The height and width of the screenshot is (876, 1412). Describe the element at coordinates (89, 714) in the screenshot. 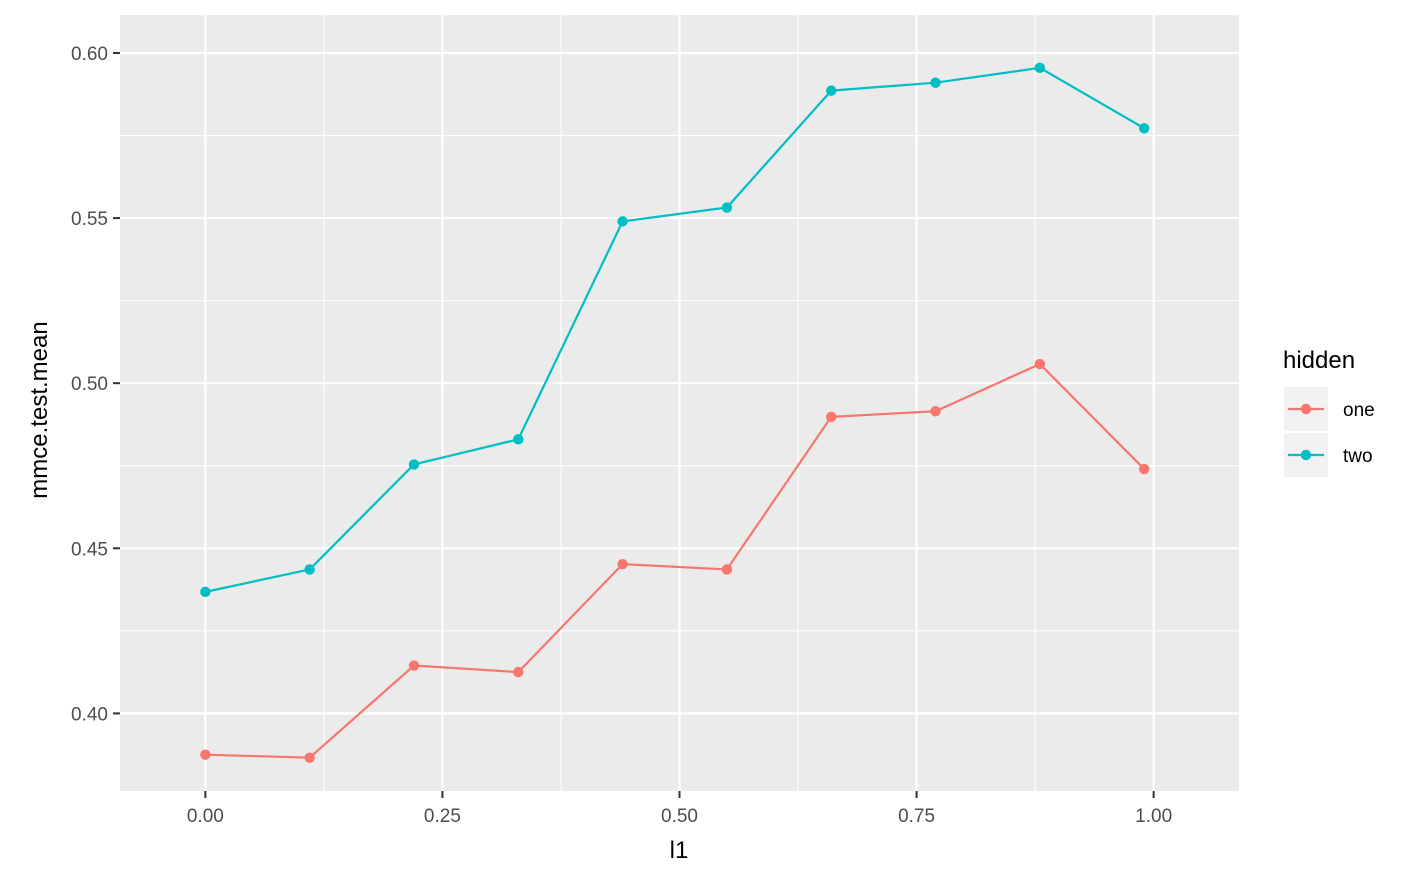

I see `y-tick-label: 0.40` at that location.